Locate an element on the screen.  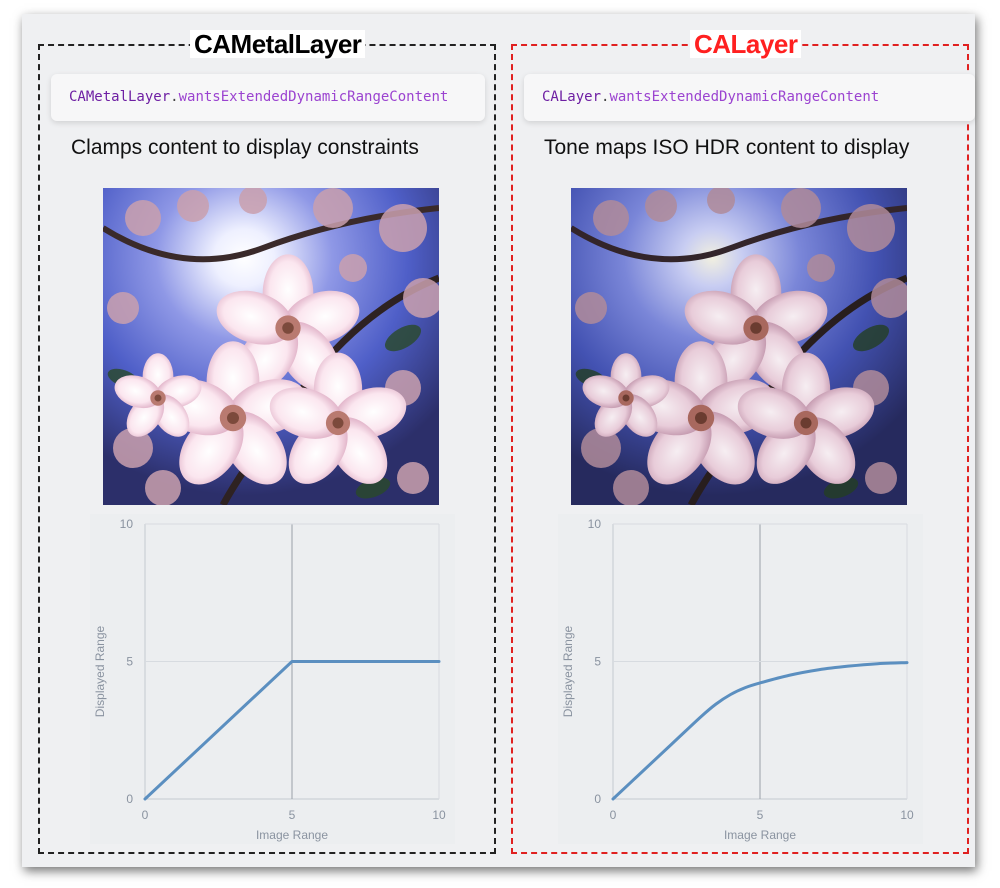
caption-calayer: Tone maps ISO HDR content to display is located at coordinates (727, 147).